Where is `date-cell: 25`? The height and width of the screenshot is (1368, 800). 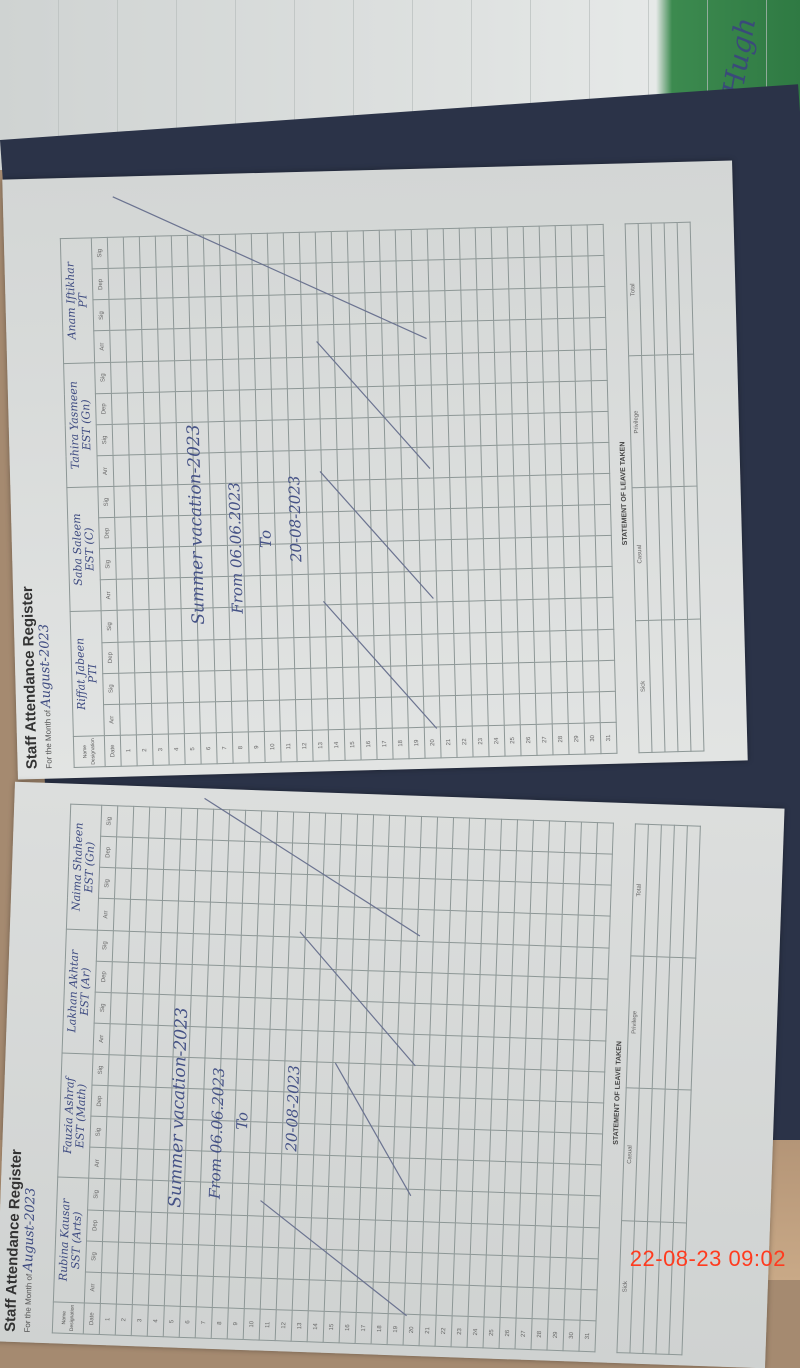 date-cell: 25 is located at coordinates (492, 1332).